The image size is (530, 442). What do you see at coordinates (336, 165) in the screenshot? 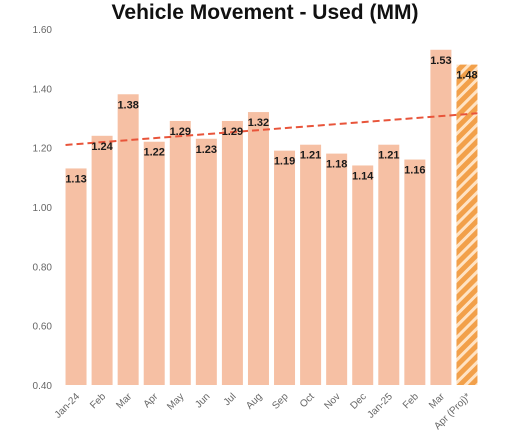
I see `data-label: 1.18` at bounding box center [336, 165].